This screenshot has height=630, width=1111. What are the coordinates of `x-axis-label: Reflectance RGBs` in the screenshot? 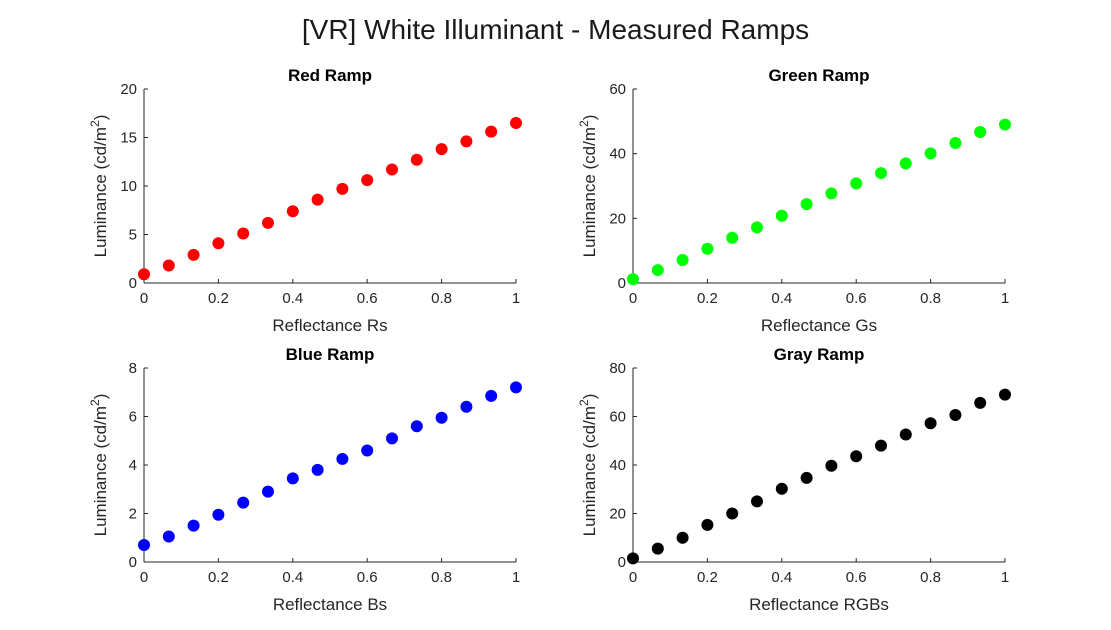 It's located at (819, 604).